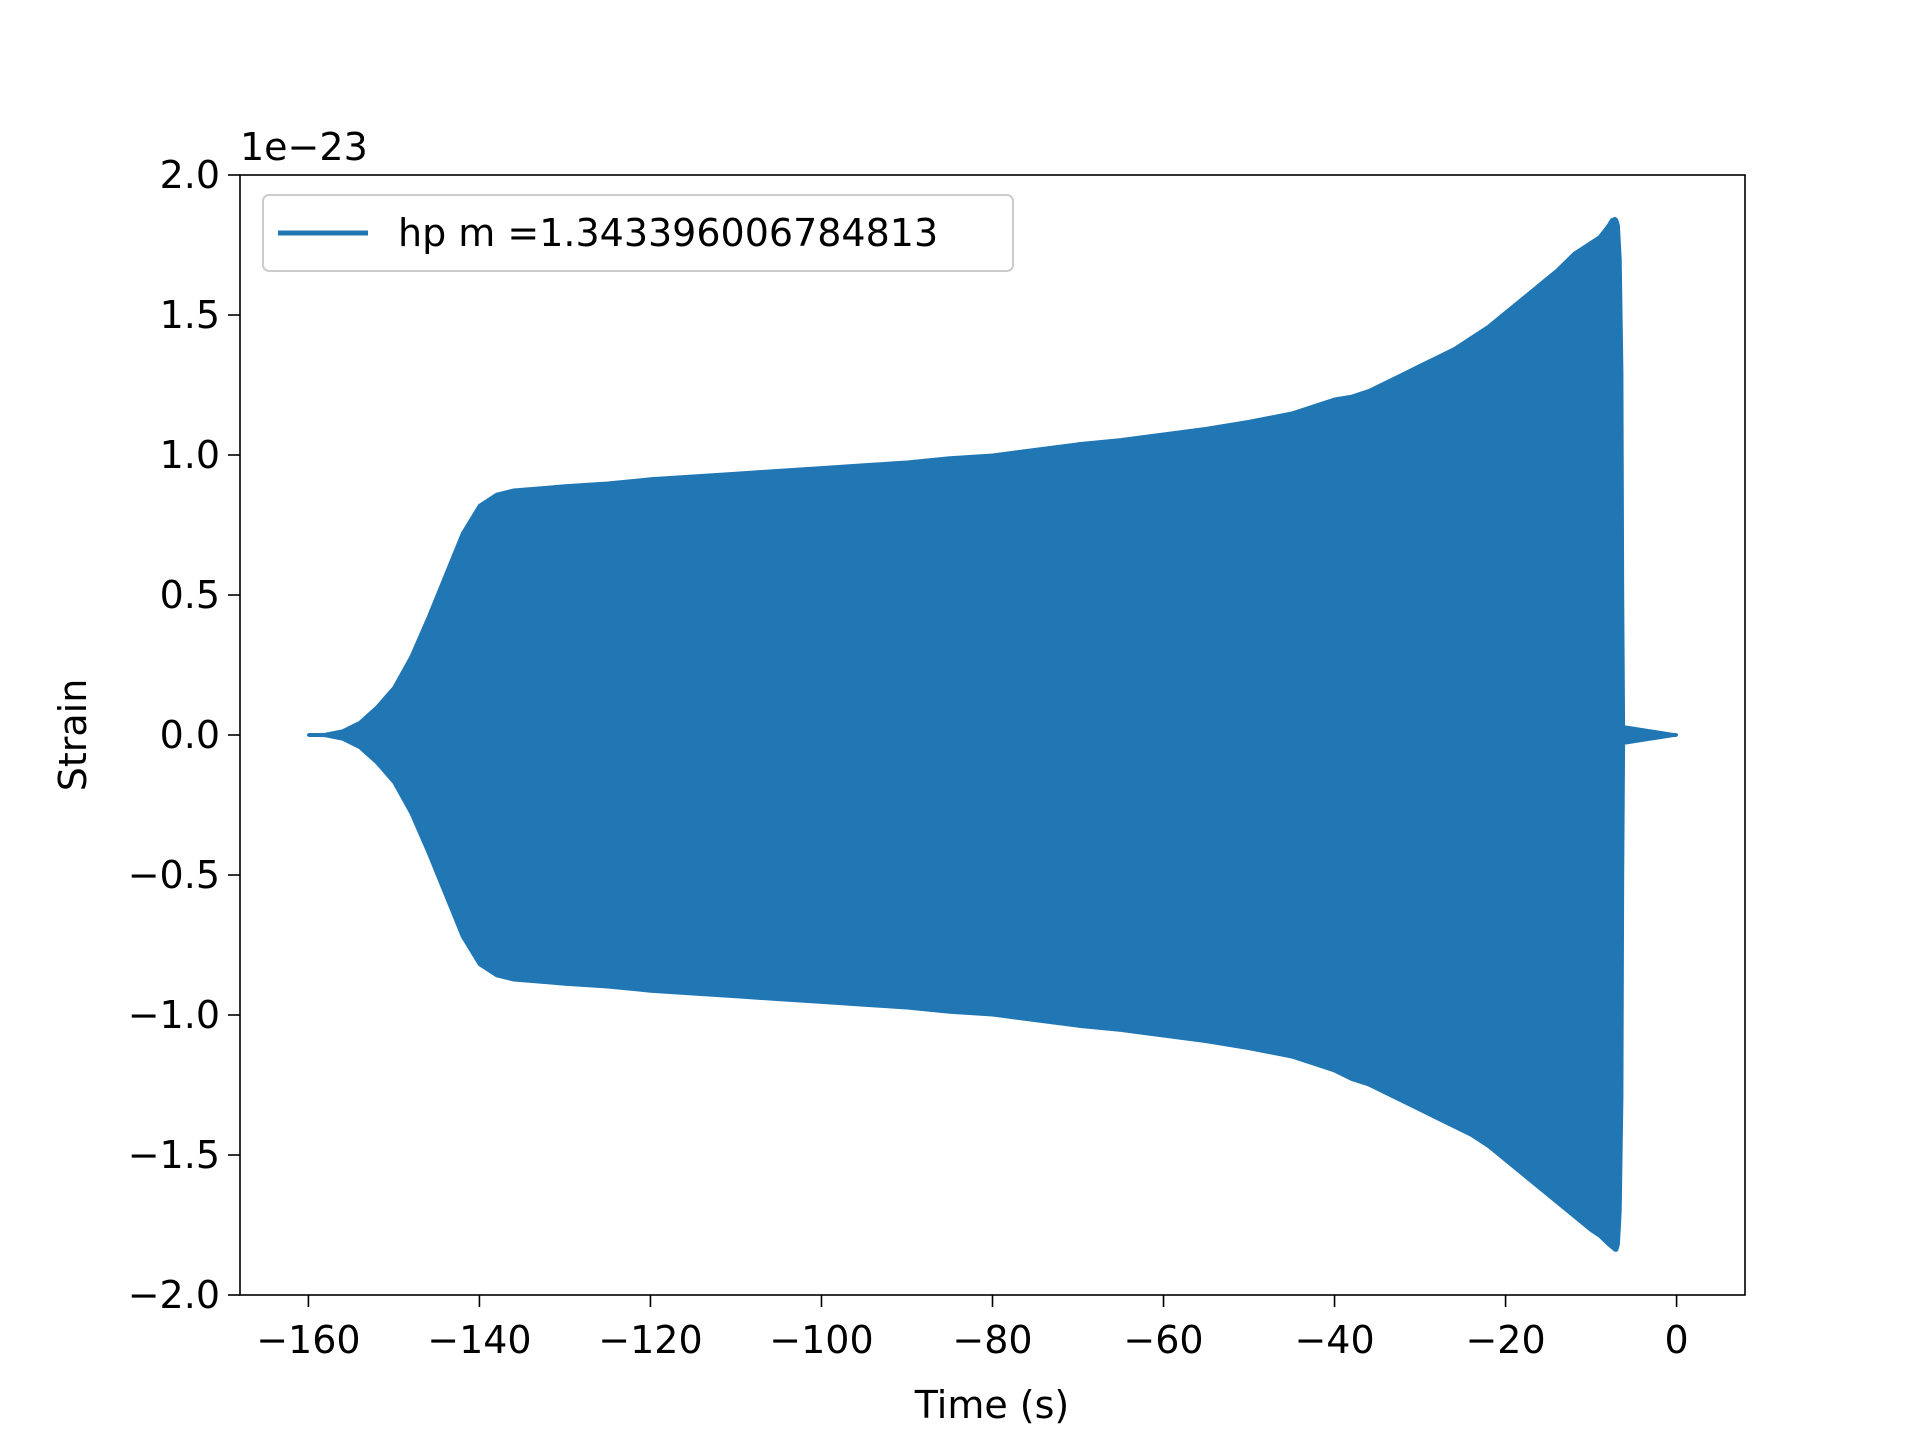 The height and width of the screenshot is (1440, 1920). I want to click on x-tick-label: −100, so click(821, 1340).